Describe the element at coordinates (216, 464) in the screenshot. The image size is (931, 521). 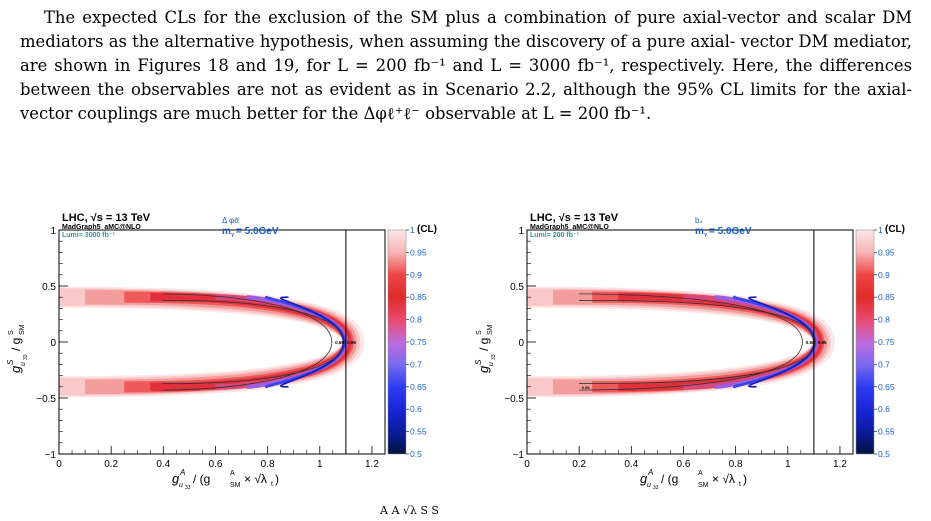
I see `x-tick-label: 0.6` at that location.